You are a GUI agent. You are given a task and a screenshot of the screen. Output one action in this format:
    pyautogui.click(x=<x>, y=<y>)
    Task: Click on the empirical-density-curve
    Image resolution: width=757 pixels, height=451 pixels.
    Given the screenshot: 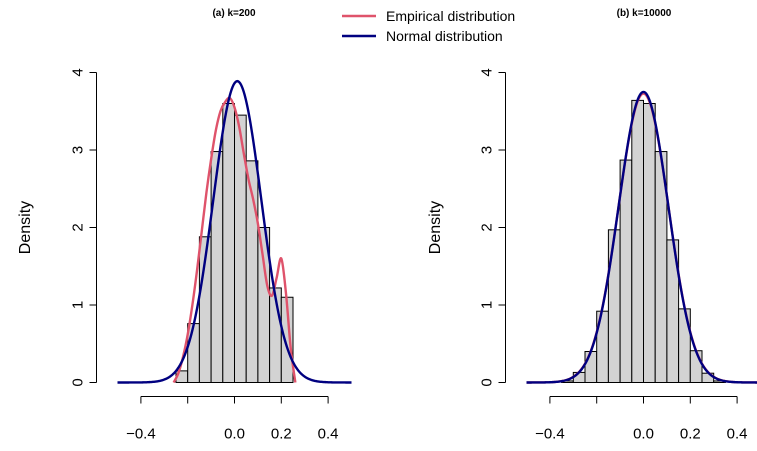 What is the action you would take?
    pyautogui.click(x=234, y=240)
    